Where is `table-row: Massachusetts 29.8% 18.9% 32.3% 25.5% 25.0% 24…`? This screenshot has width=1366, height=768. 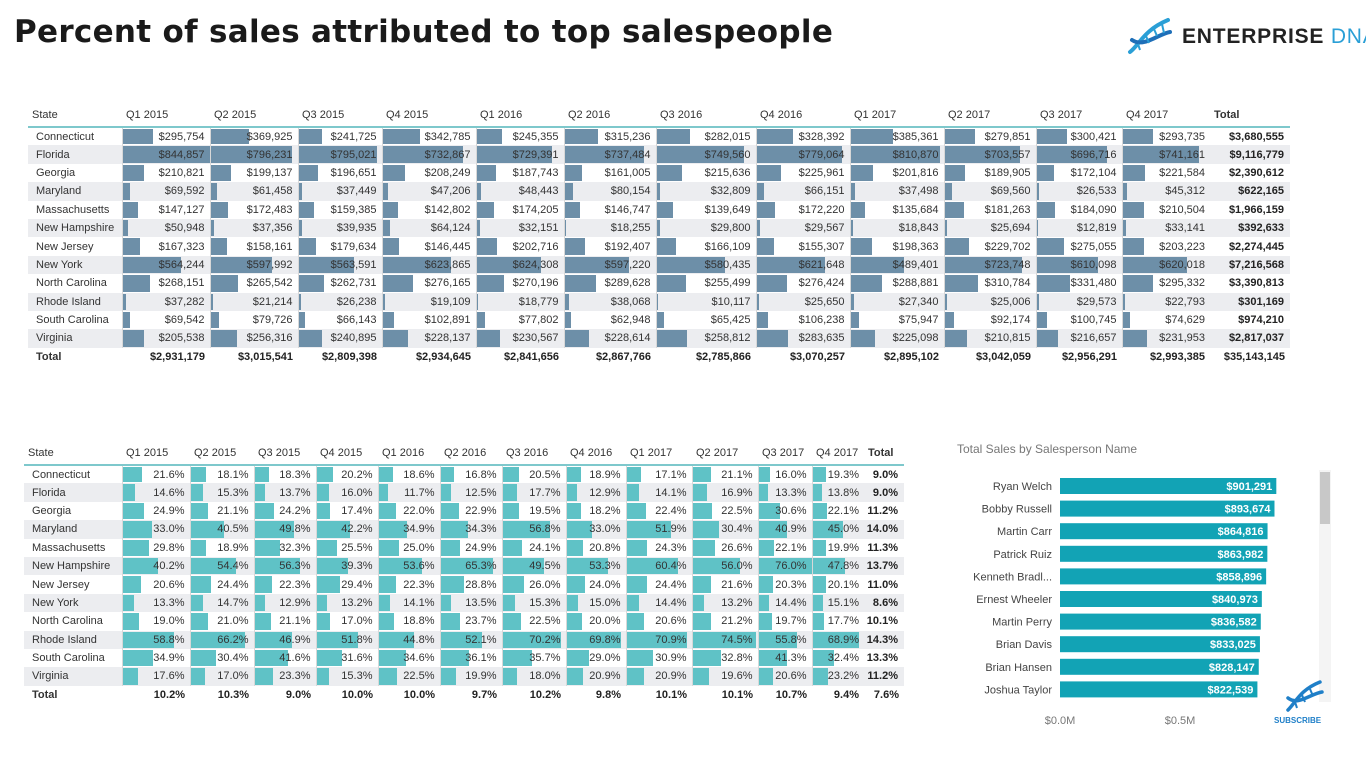 table-row: Massachusetts 29.8% 18.9% 32.3% 25.5% 25.0% 24… is located at coordinates (464, 547).